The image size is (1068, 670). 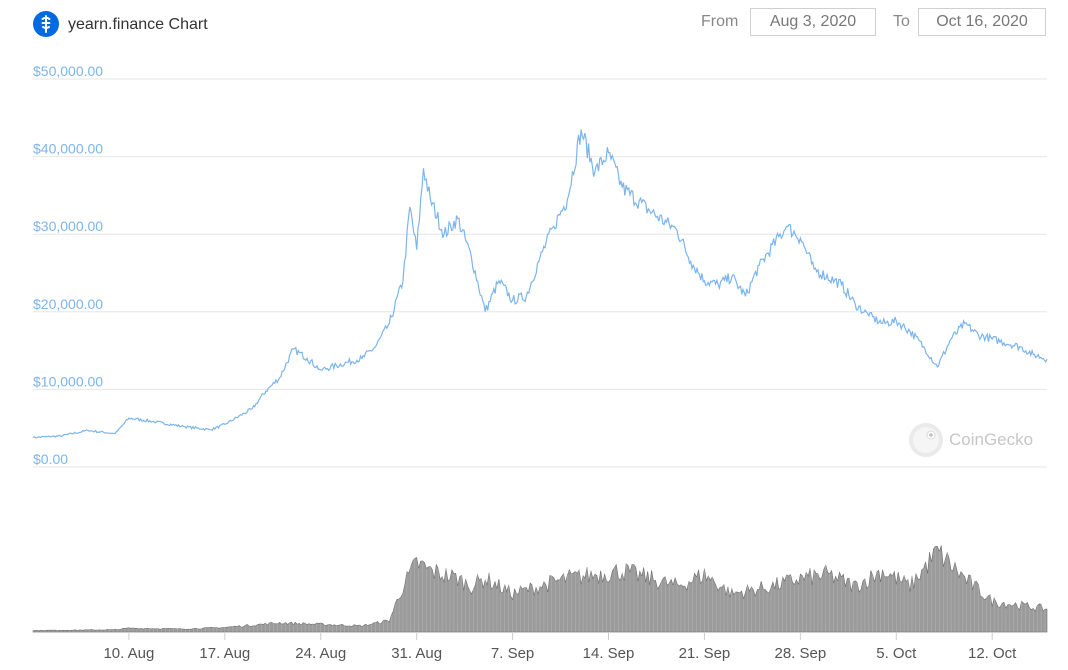 What do you see at coordinates (813, 22) in the screenshot?
I see `from-date-input: Aug 3, 2020` at bounding box center [813, 22].